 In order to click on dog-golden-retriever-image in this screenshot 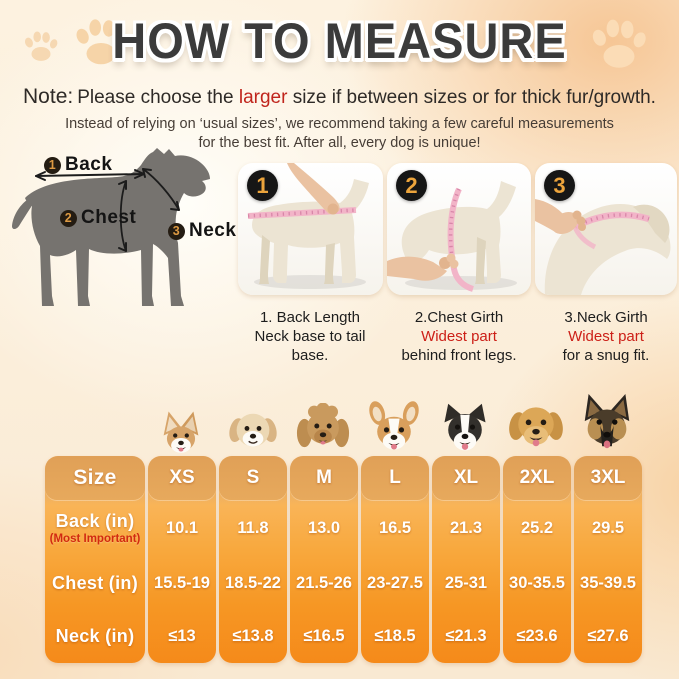, I will do `click(536, 427)`.